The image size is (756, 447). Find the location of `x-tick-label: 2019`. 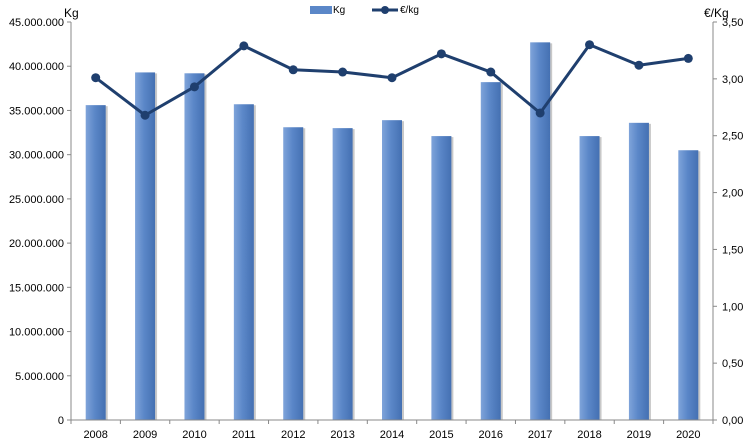

x-tick-label: 2019 is located at coordinates (639, 435).